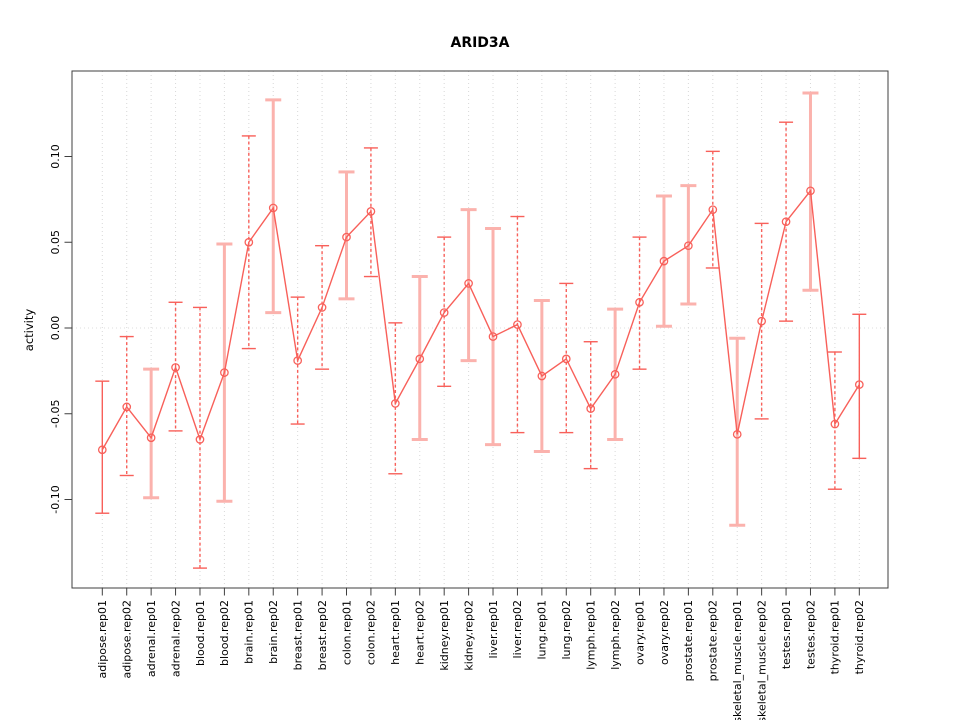 Image resolution: width=960 pixels, height=720 pixels. What do you see at coordinates (55, 499) in the screenshot?
I see `y-tick-label: -0.10` at bounding box center [55, 499].